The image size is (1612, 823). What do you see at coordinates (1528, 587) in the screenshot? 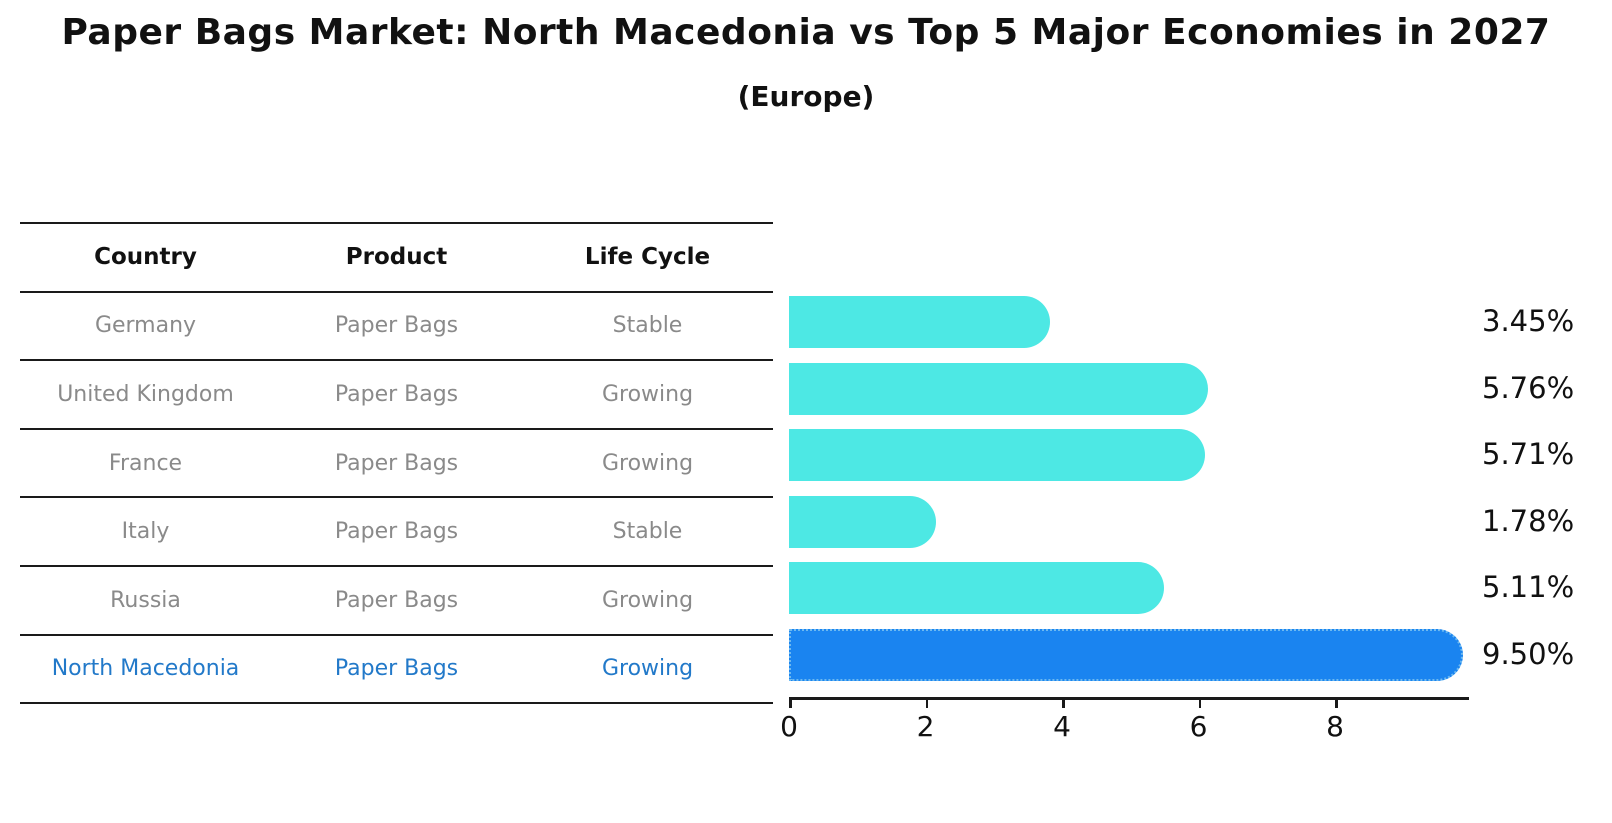
I see `bar-value-label: 5.11%` at bounding box center [1528, 587].